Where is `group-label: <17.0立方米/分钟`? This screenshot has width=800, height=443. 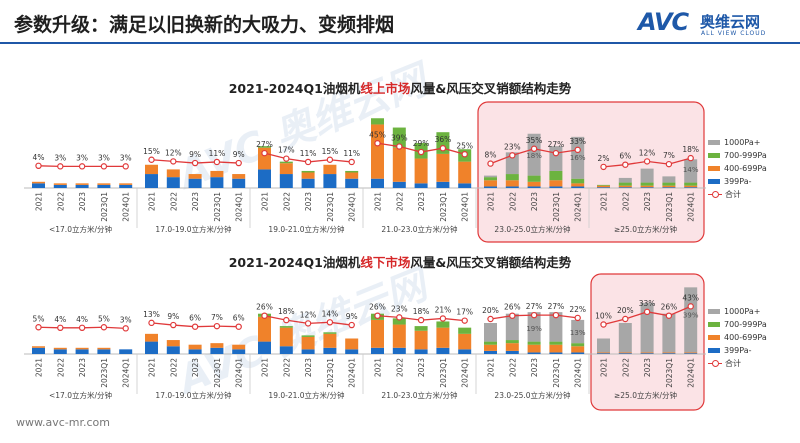 group-label: <17.0立方米/分钟 is located at coordinates (81, 395).